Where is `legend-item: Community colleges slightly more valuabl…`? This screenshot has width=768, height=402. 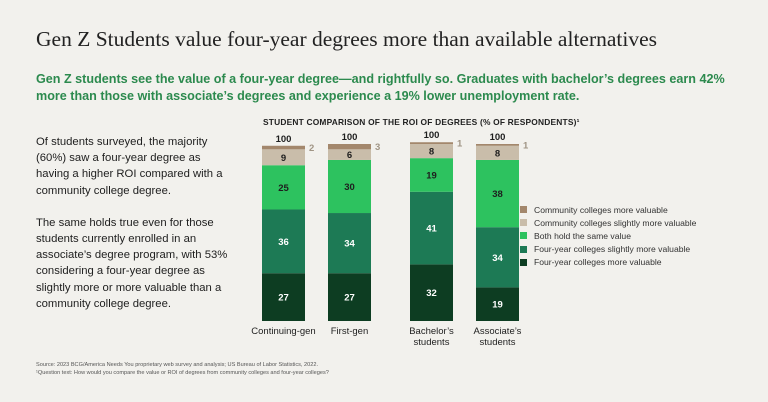
legend-item: Community colleges slightly more valuabl… is located at coordinates (608, 222).